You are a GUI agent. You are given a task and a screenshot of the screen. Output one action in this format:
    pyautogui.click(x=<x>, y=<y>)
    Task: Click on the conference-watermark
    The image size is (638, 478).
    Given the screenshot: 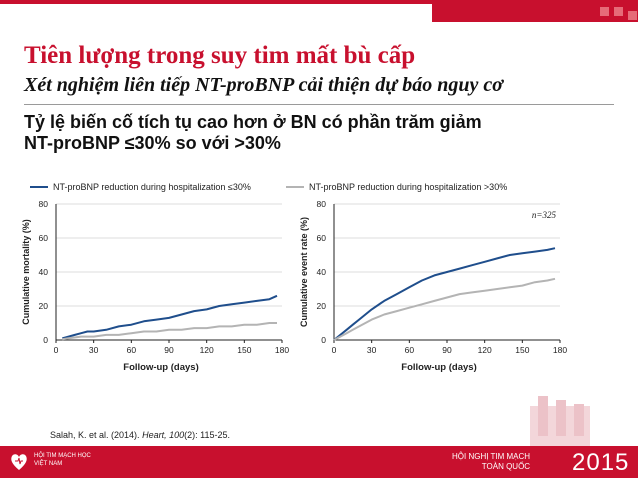 What is the action you would take?
    pyautogui.click(x=560, y=421)
    